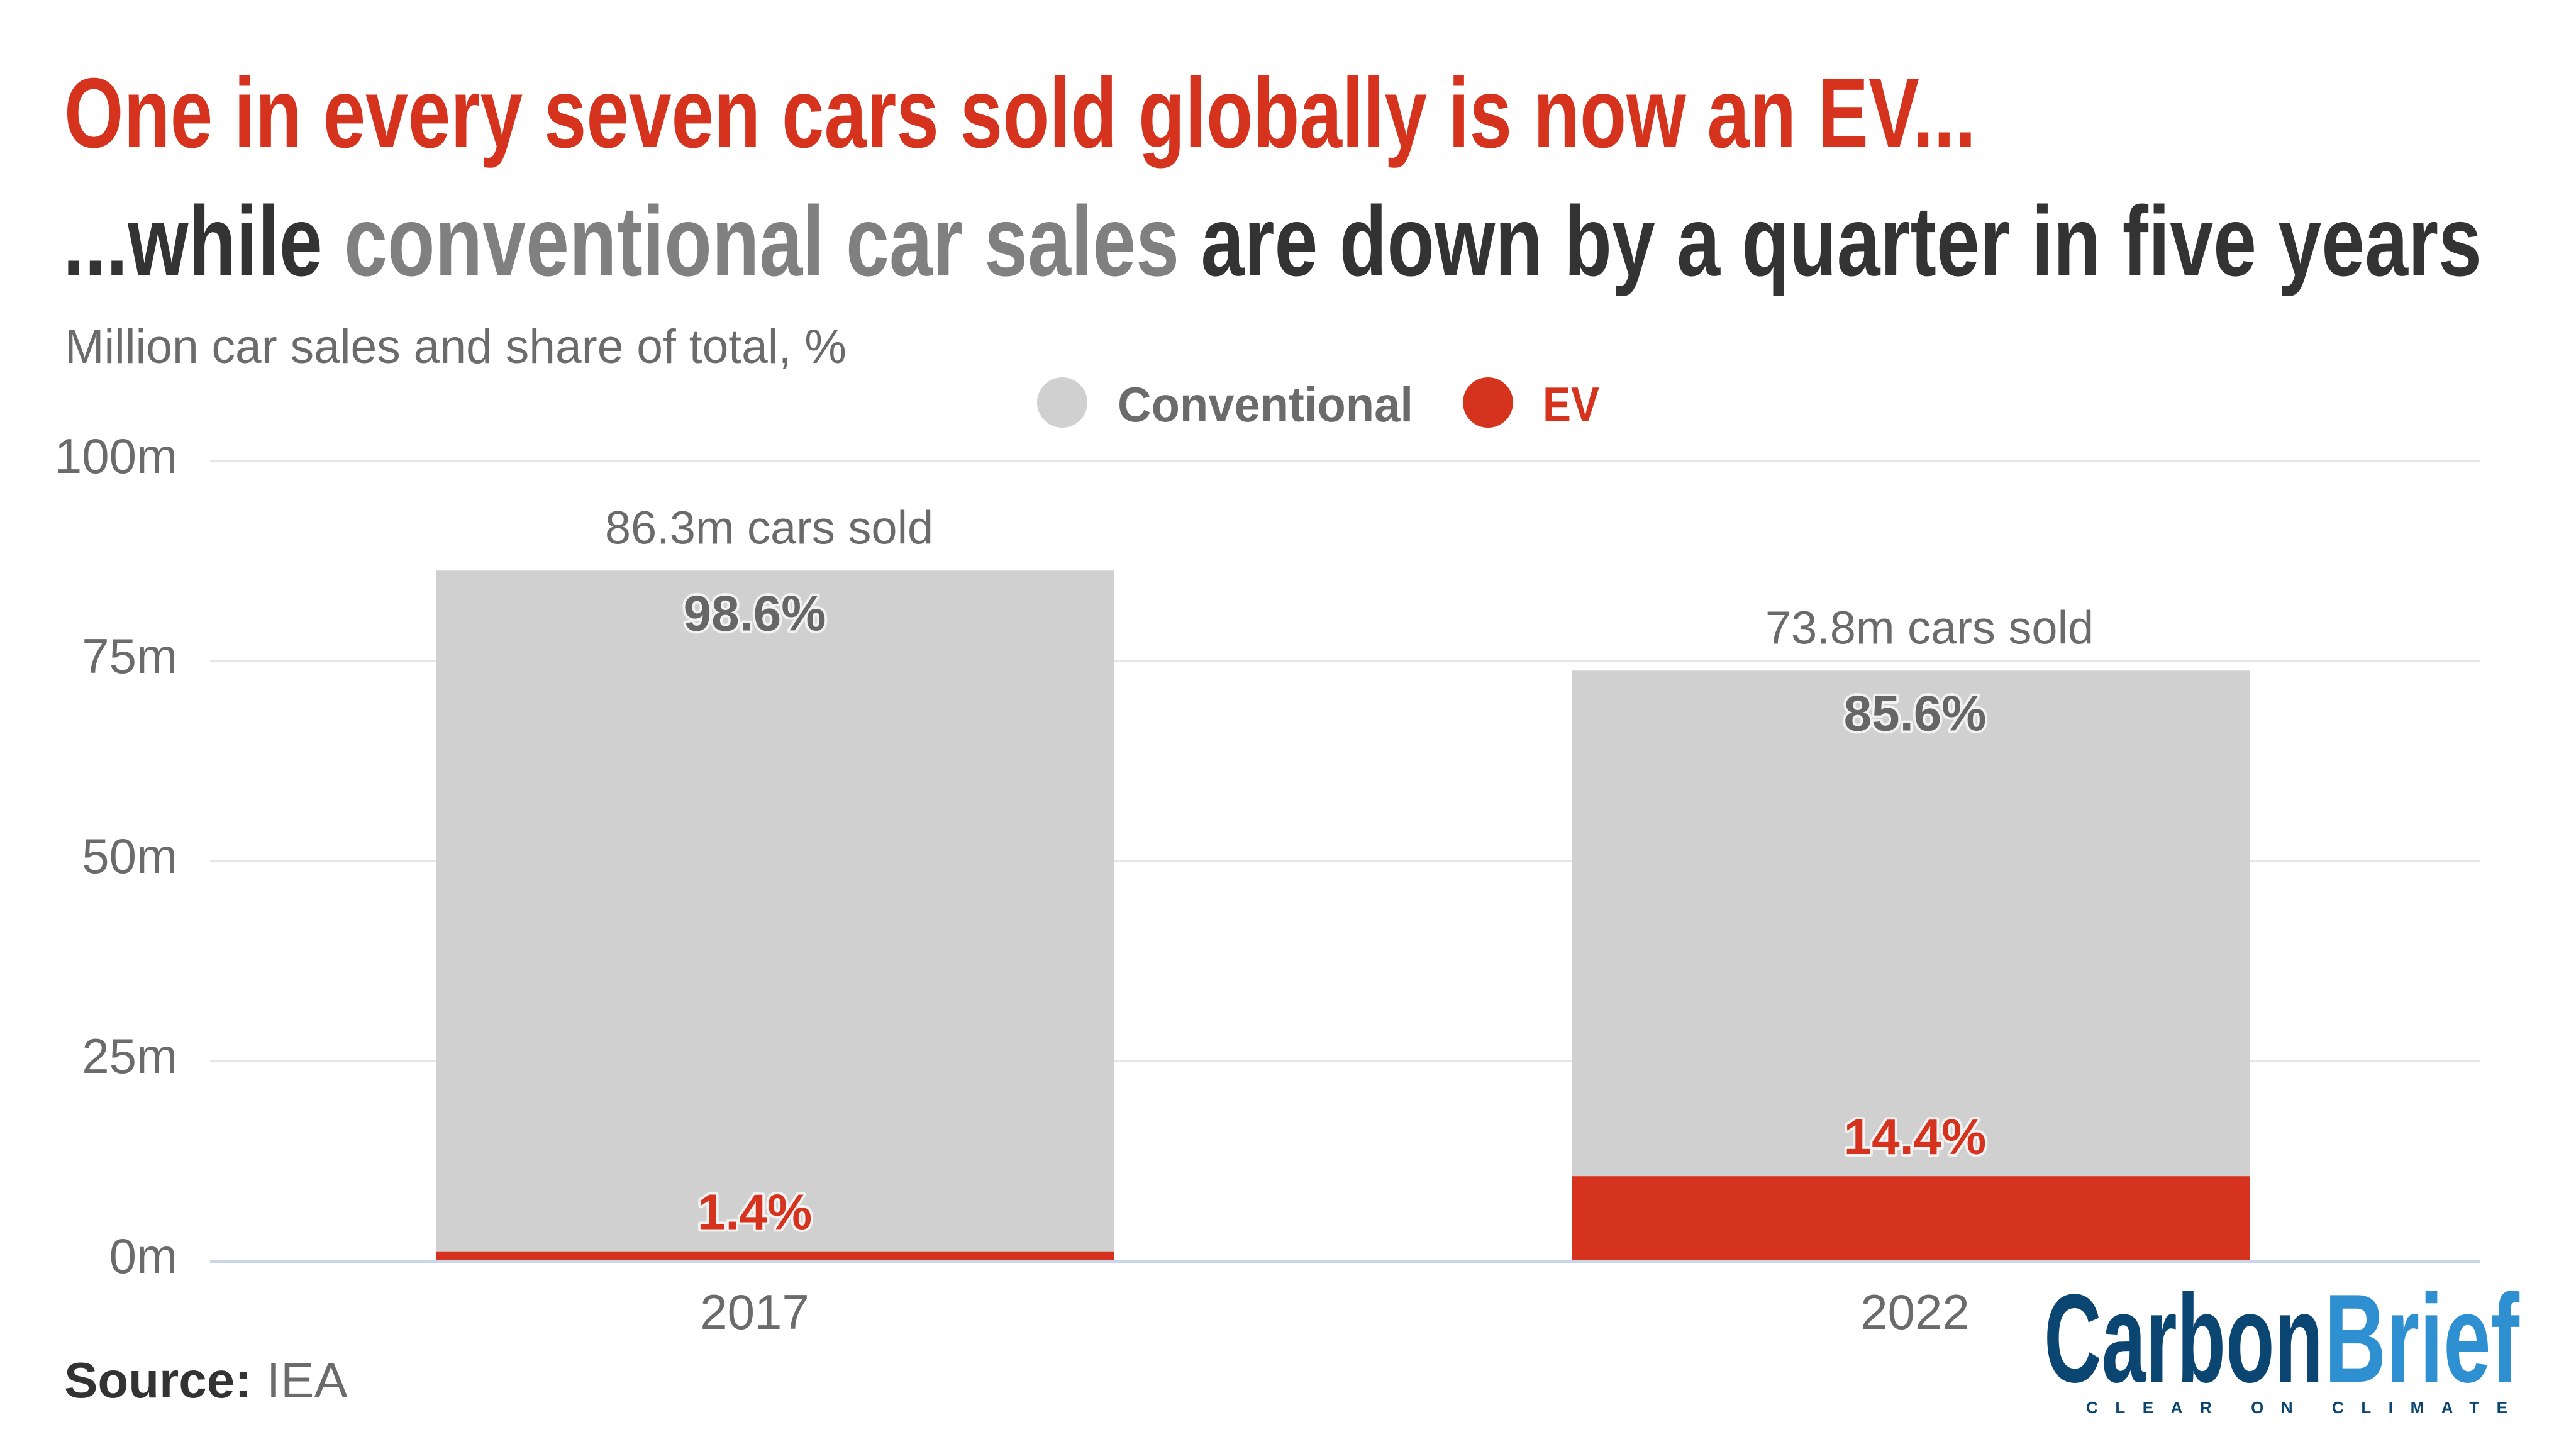 The width and height of the screenshot is (2576, 1449). Describe the element at coordinates (1830, 241) in the screenshot. I see `title-line2-part-rest: are down by a quarter in five years` at that location.